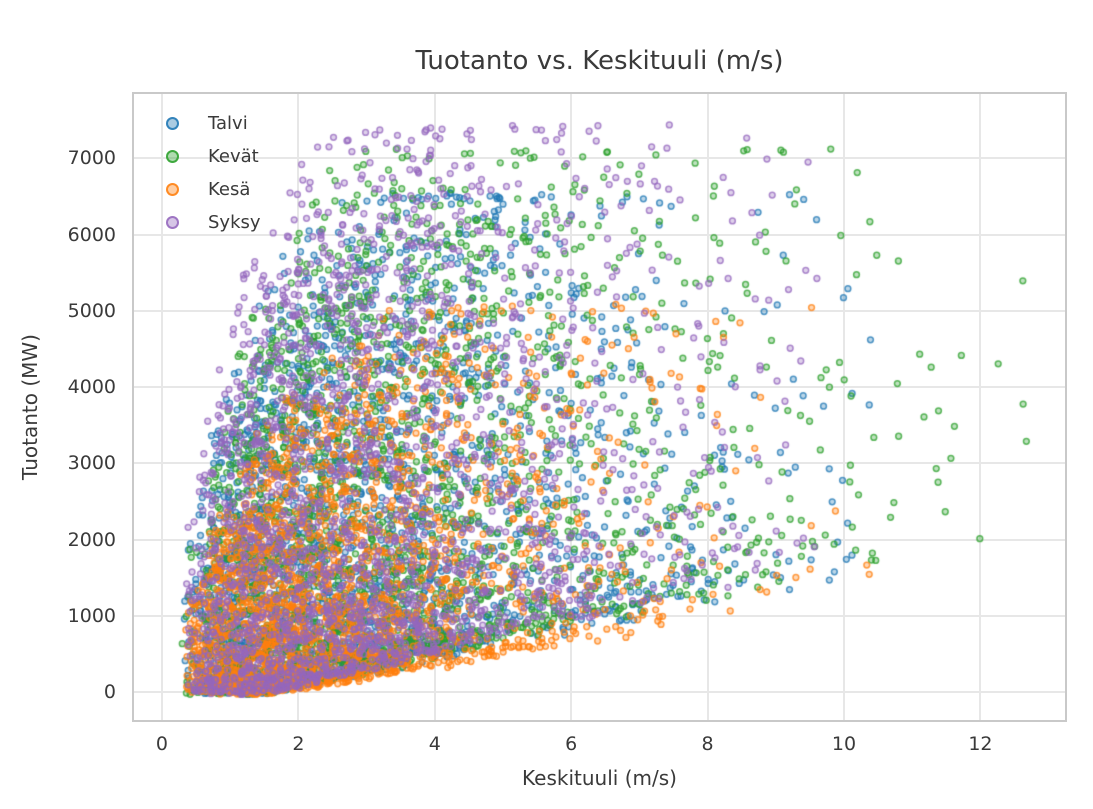 The height and width of the screenshot is (809, 1093). What do you see at coordinates (434, 744) in the screenshot?
I see `x-tick-4: 4` at bounding box center [434, 744].